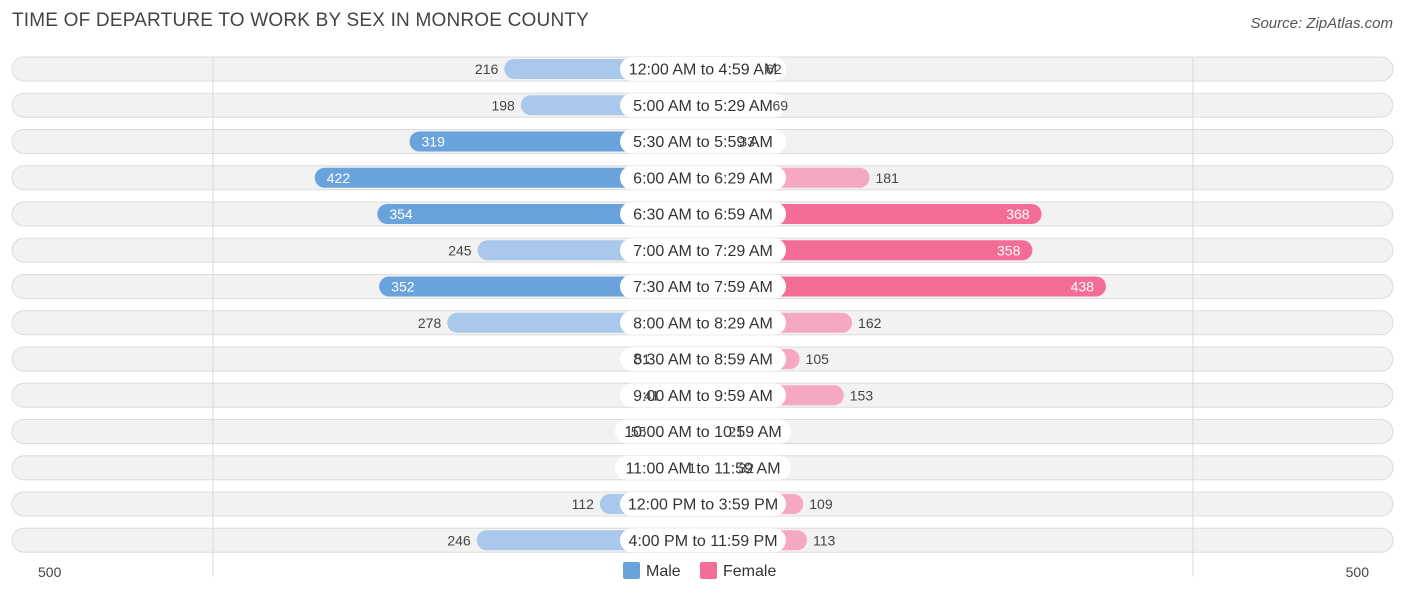  Describe the element at coordinates (487, 69) in the screenshot. I see `male-value-label: 216` at that location.